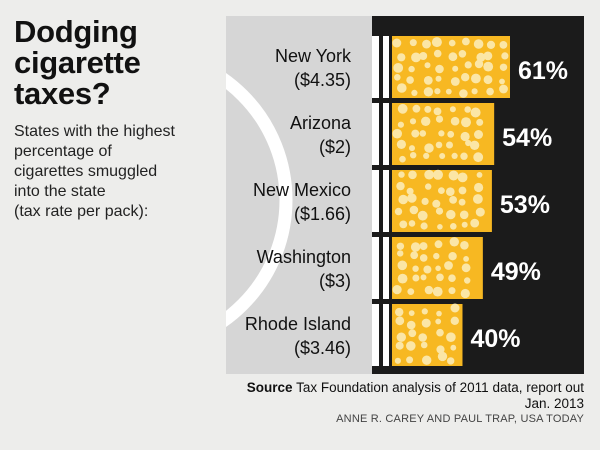  I want to click on tax-rate-label: ($3), so click(335, 281).